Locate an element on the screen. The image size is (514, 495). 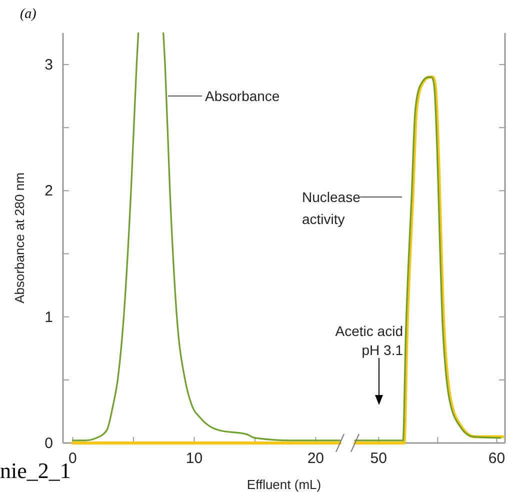
y-axis-title: Absorbance at 280 nm is located at coordinates (19, 238).